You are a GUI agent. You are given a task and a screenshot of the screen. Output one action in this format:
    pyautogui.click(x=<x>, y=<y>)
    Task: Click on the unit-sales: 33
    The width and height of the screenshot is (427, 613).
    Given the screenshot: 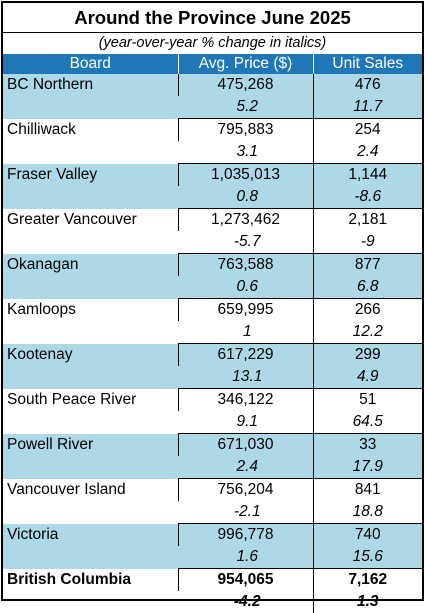 What is the action you would take?
    pyautogui.click(x=367, y=445)
    